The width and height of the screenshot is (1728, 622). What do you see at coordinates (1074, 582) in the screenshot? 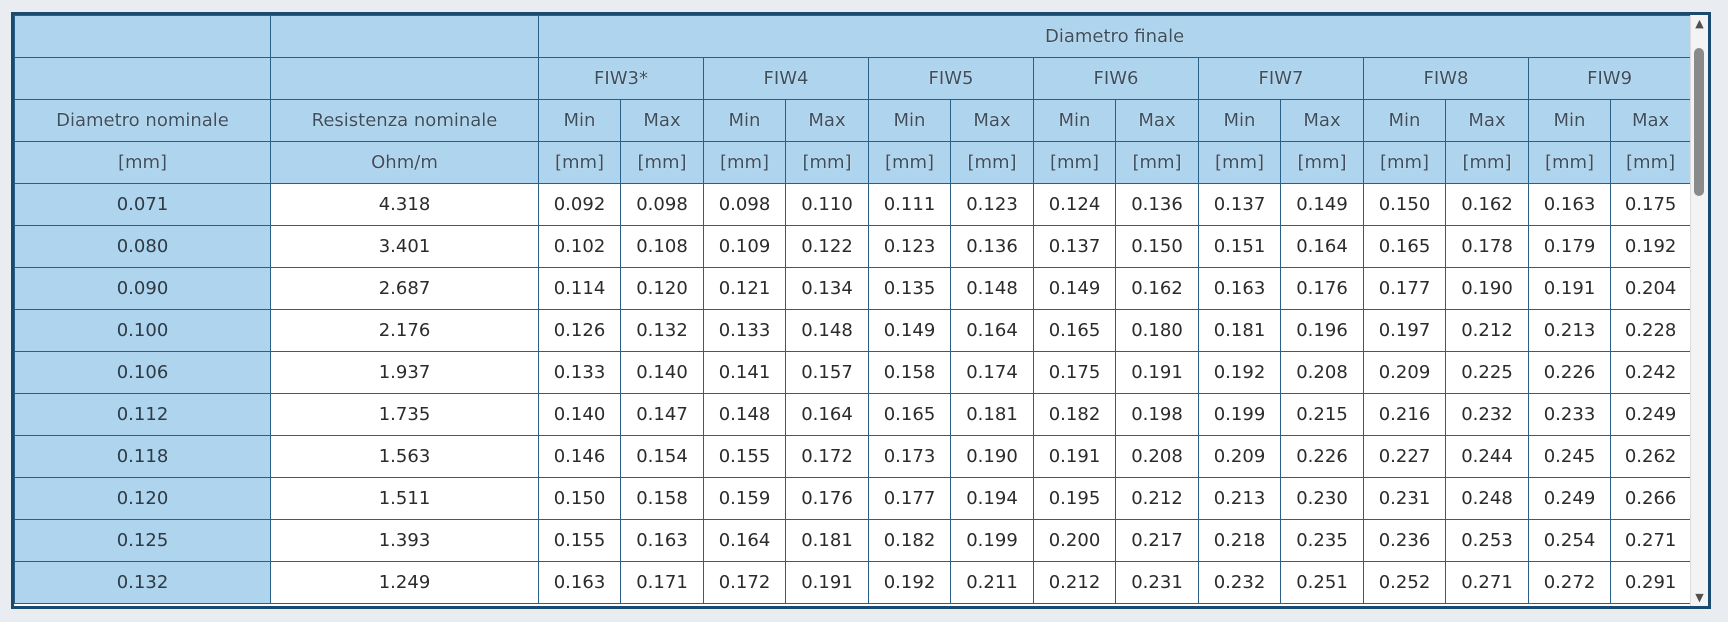
I see `min-value-cell: 0.212` at bounding box center [1074, 582].